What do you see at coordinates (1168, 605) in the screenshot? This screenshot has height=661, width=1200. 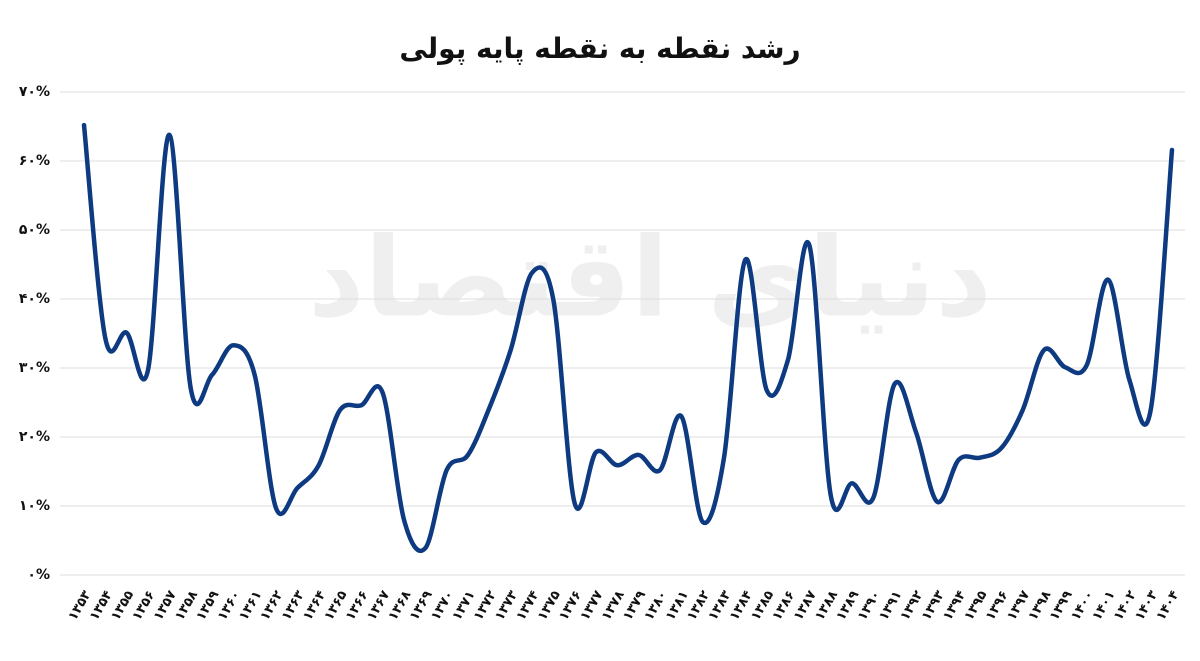 I see `x-tick-label: ۱۴۰۴` at bounding box center [1168, 605].